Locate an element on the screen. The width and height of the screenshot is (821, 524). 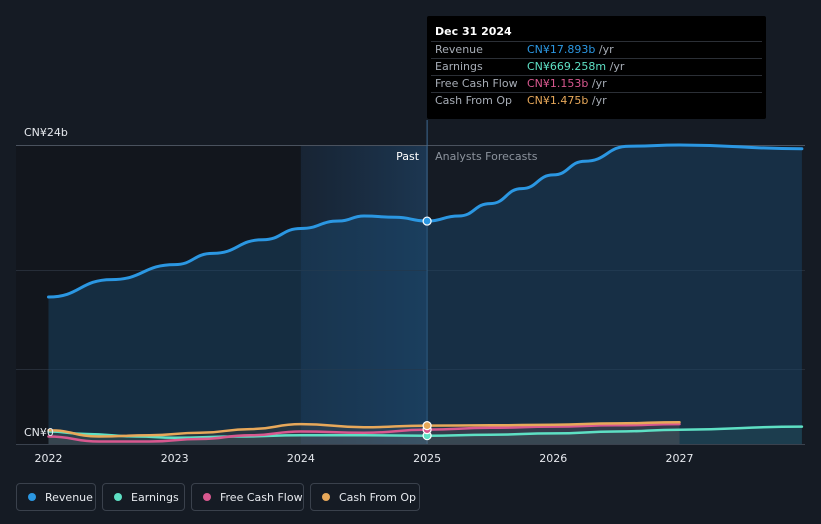
x-tick-label: 2024 is located at coordinates (301, 458).